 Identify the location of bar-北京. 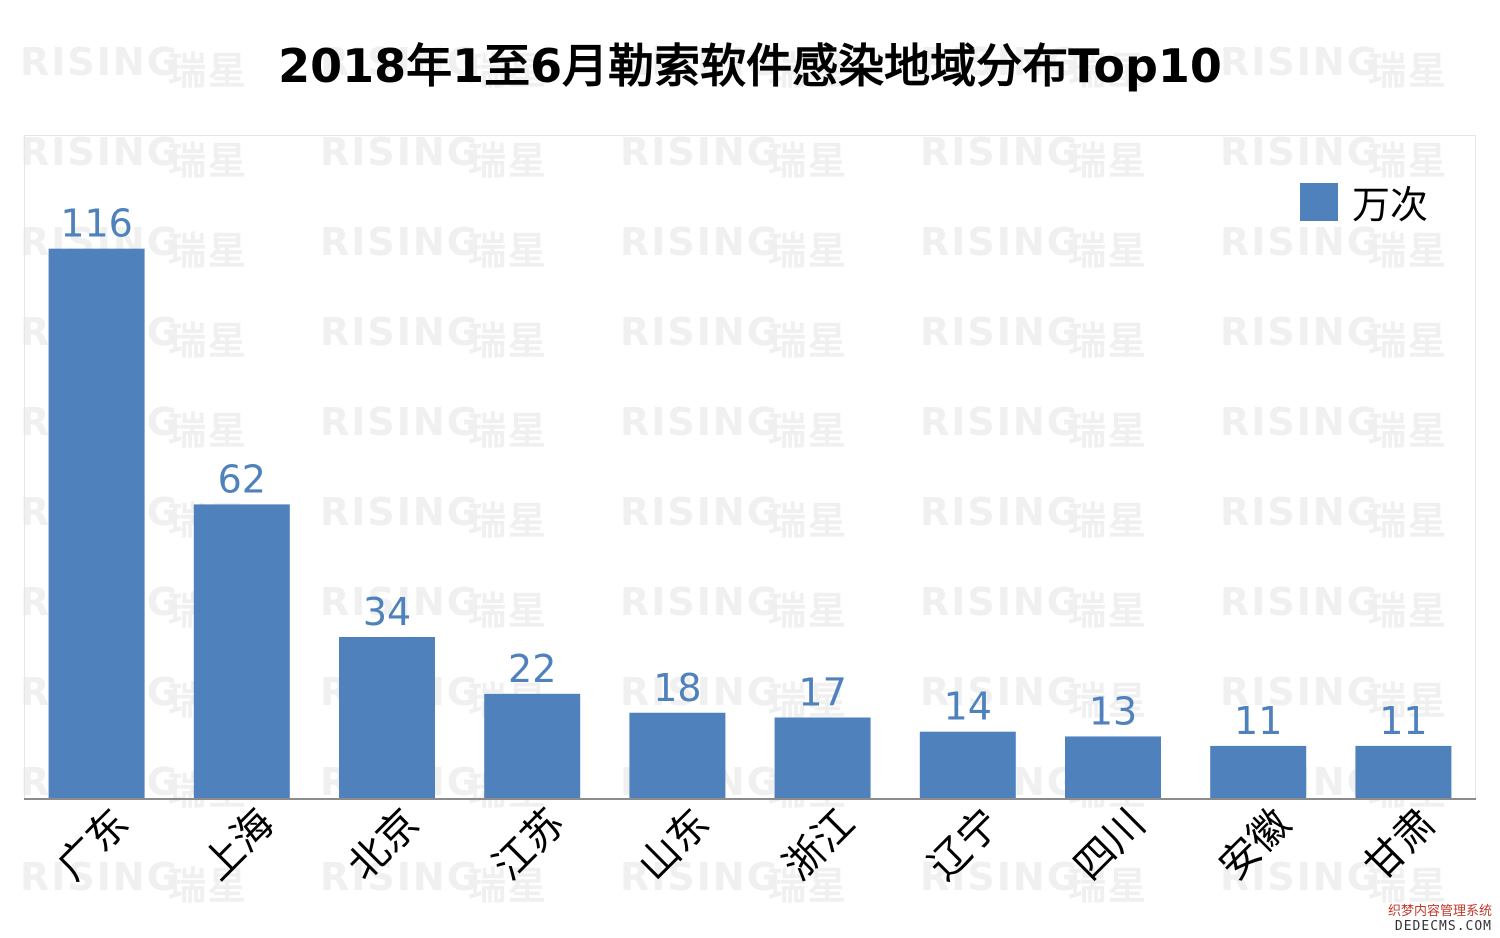
(387, 717).